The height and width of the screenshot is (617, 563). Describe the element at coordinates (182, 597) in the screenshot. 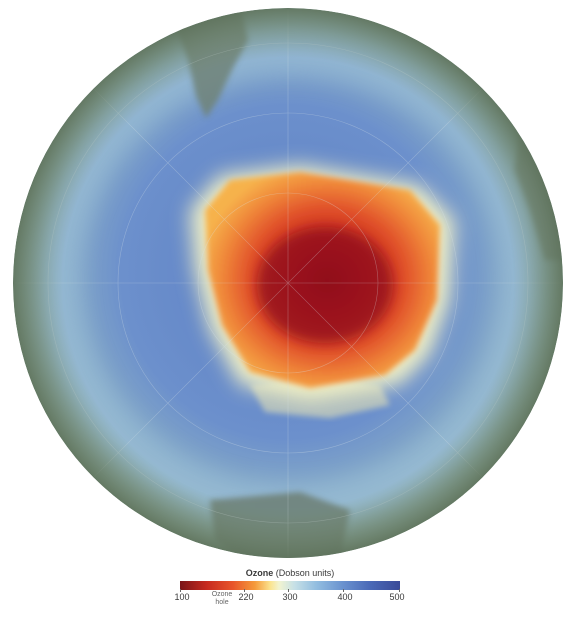

I see `tick-label-100: 100` at that location.